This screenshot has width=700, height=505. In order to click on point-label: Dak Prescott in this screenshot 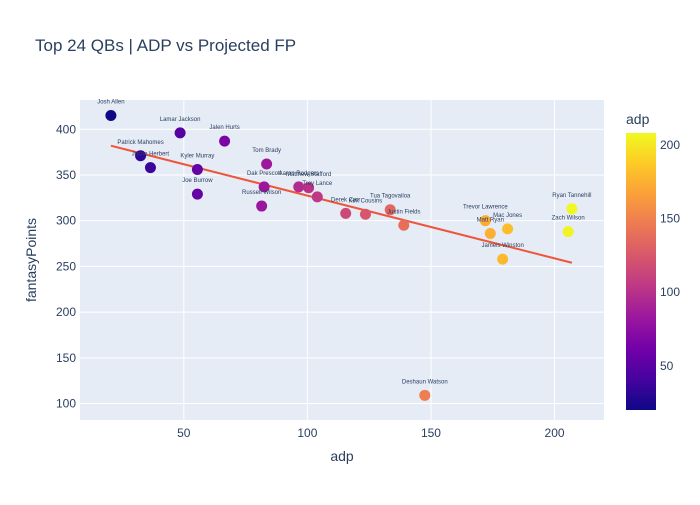, I will do `click(264, 174)`.